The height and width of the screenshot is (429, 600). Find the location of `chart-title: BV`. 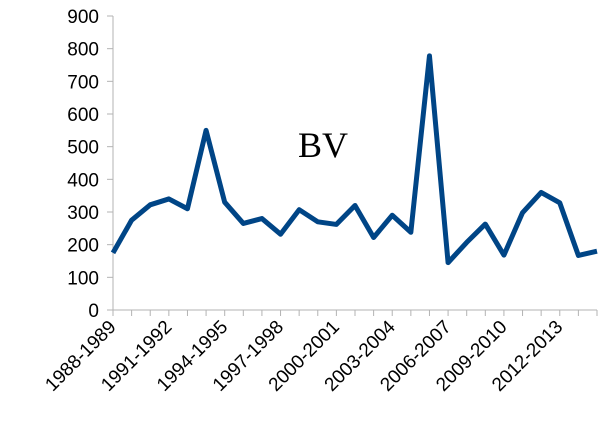

chart-title: BV is located at coordinates (323, 145).